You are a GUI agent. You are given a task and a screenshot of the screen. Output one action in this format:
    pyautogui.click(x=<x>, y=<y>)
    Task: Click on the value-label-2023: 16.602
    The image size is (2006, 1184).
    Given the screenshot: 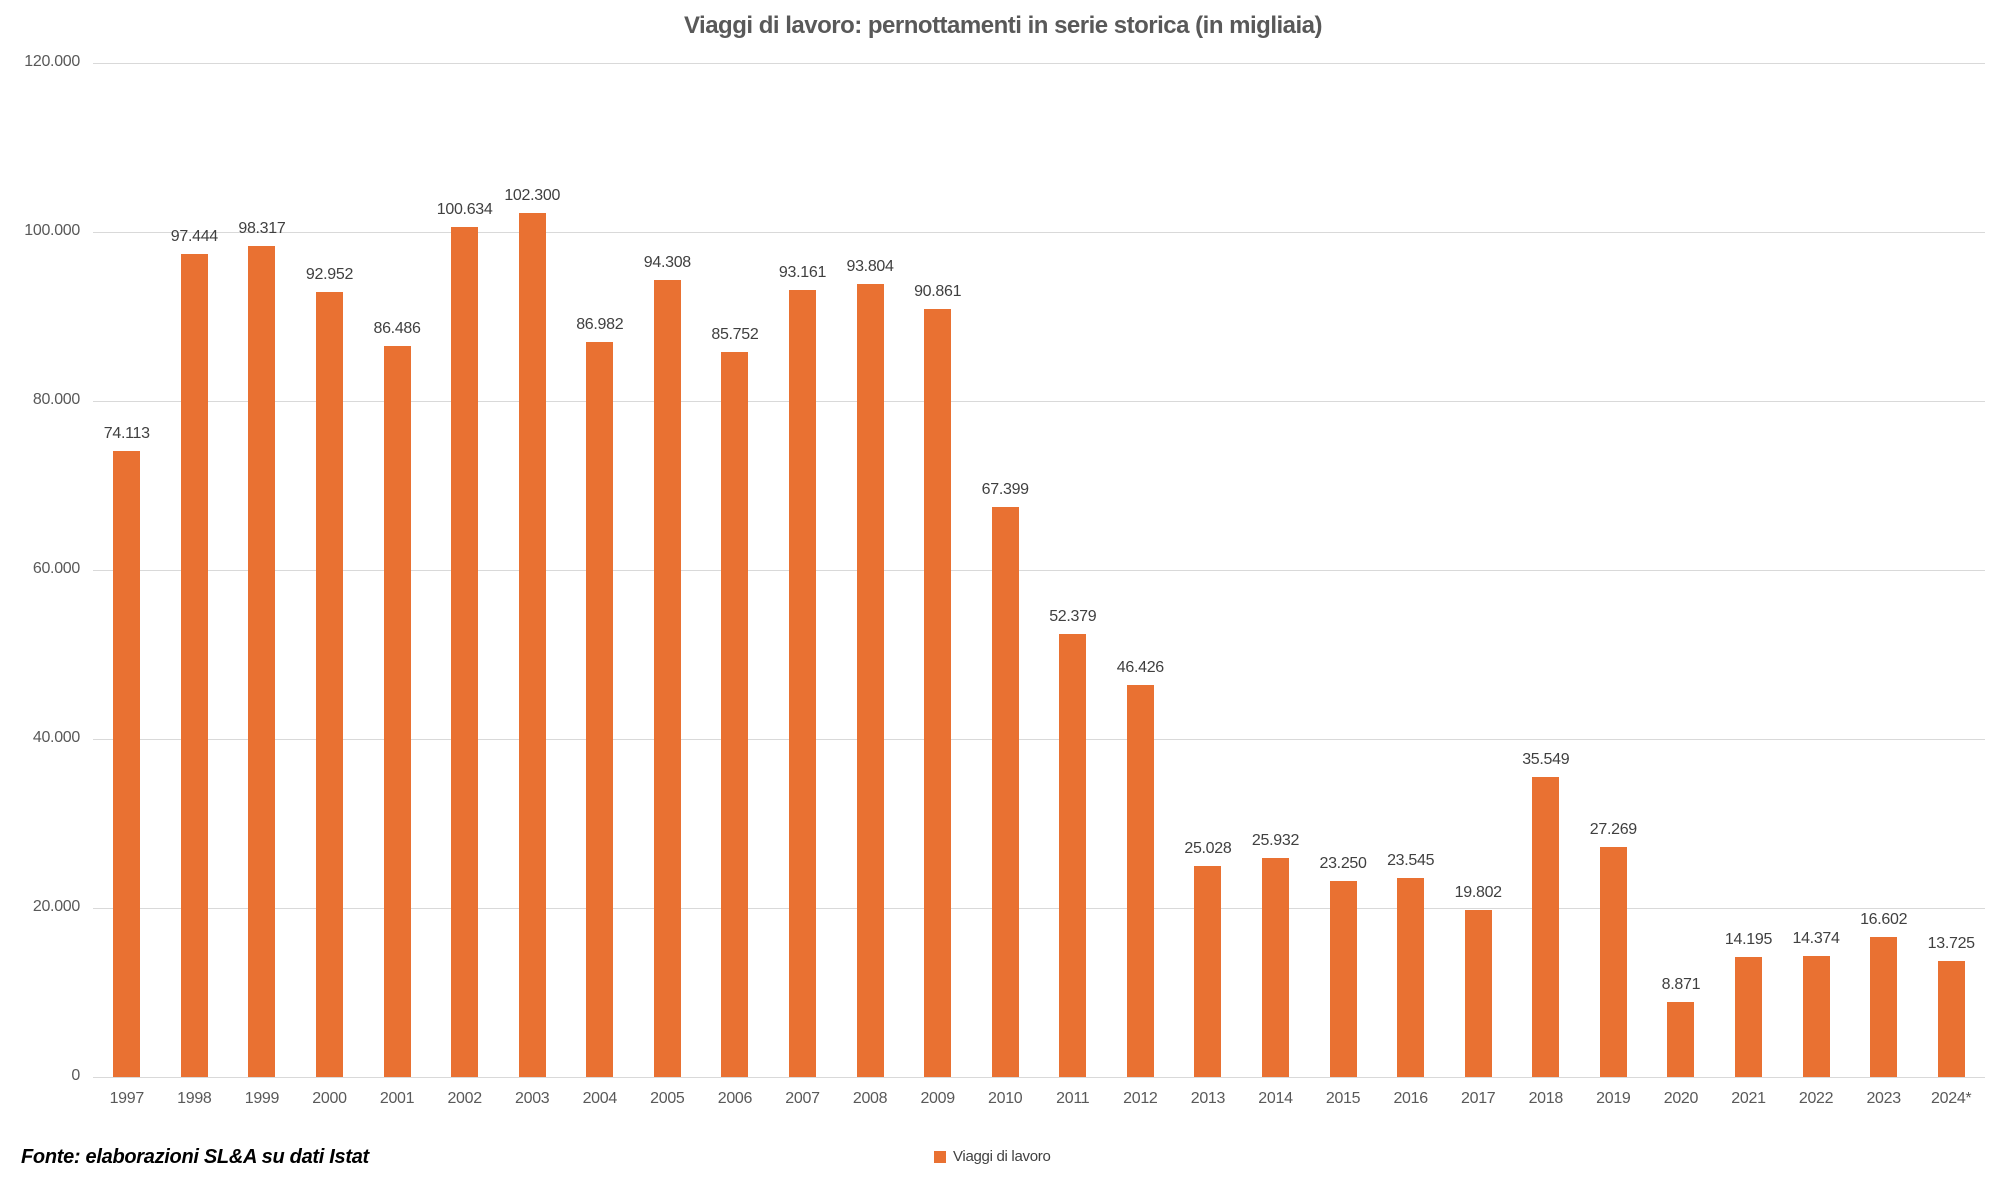 What is the action you would take?
    pyautogui.click(x=1884, y=919)
    